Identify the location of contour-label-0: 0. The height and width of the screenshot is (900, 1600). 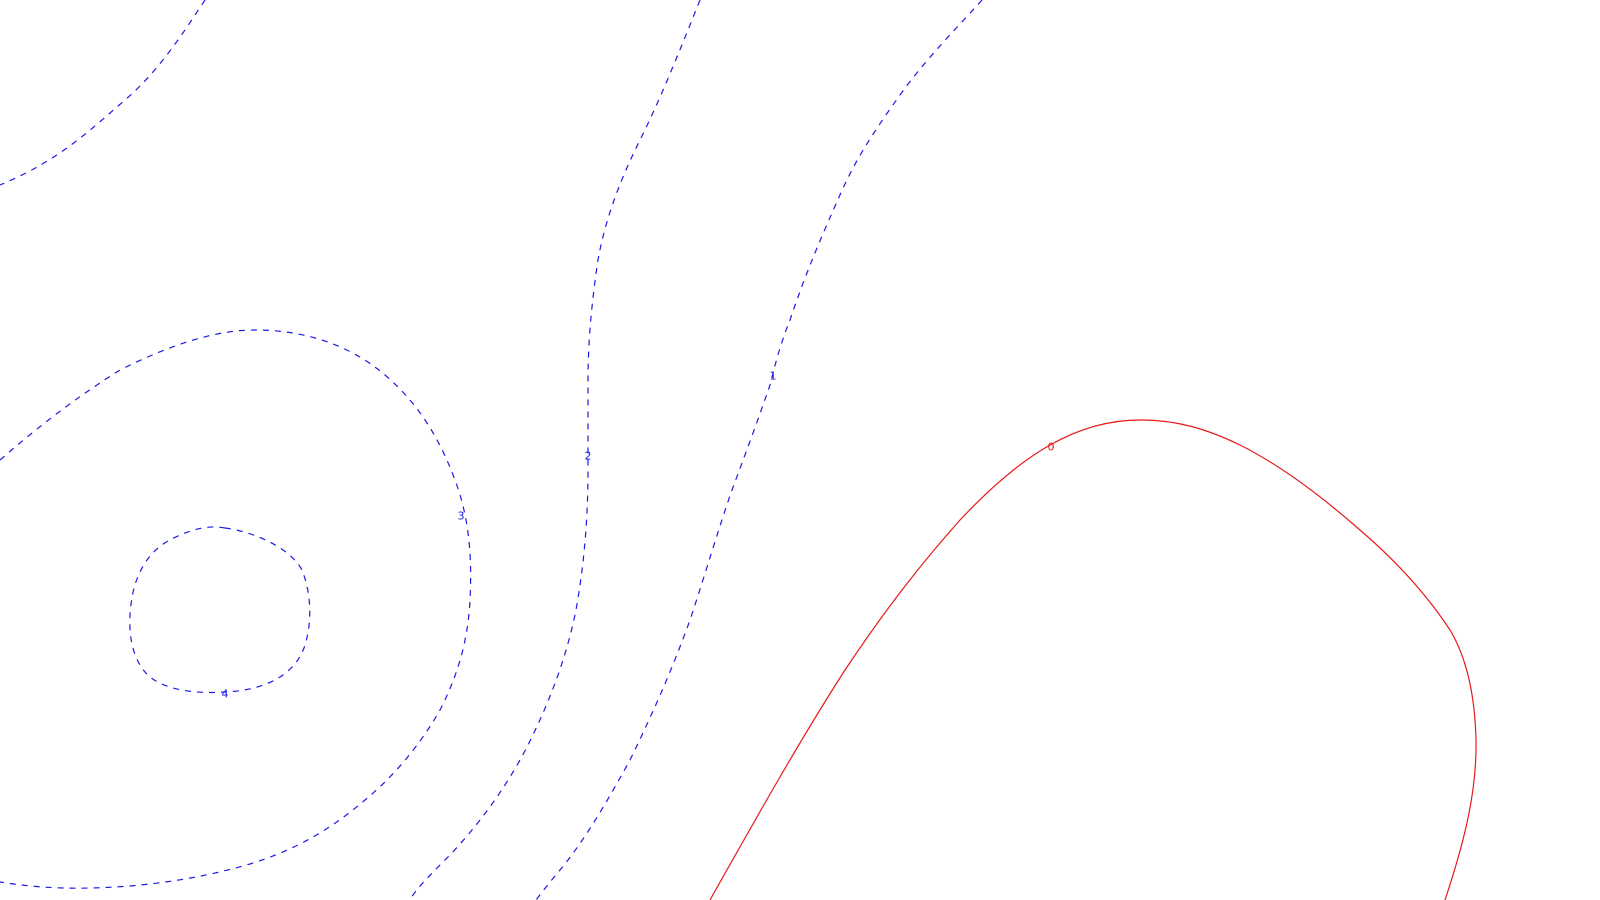
(1051, 447).